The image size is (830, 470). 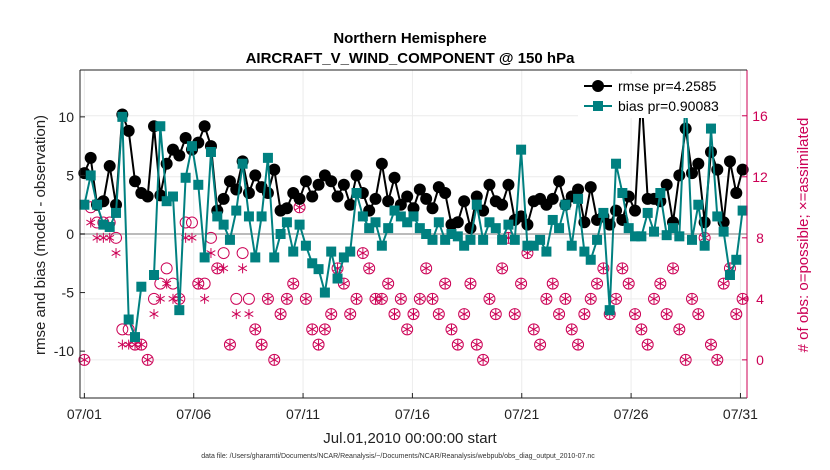 What do you see at coordinates (303, 414) in the screenshot?
I see `x-tick-label: 07/11` at bounding box center [303, 414].